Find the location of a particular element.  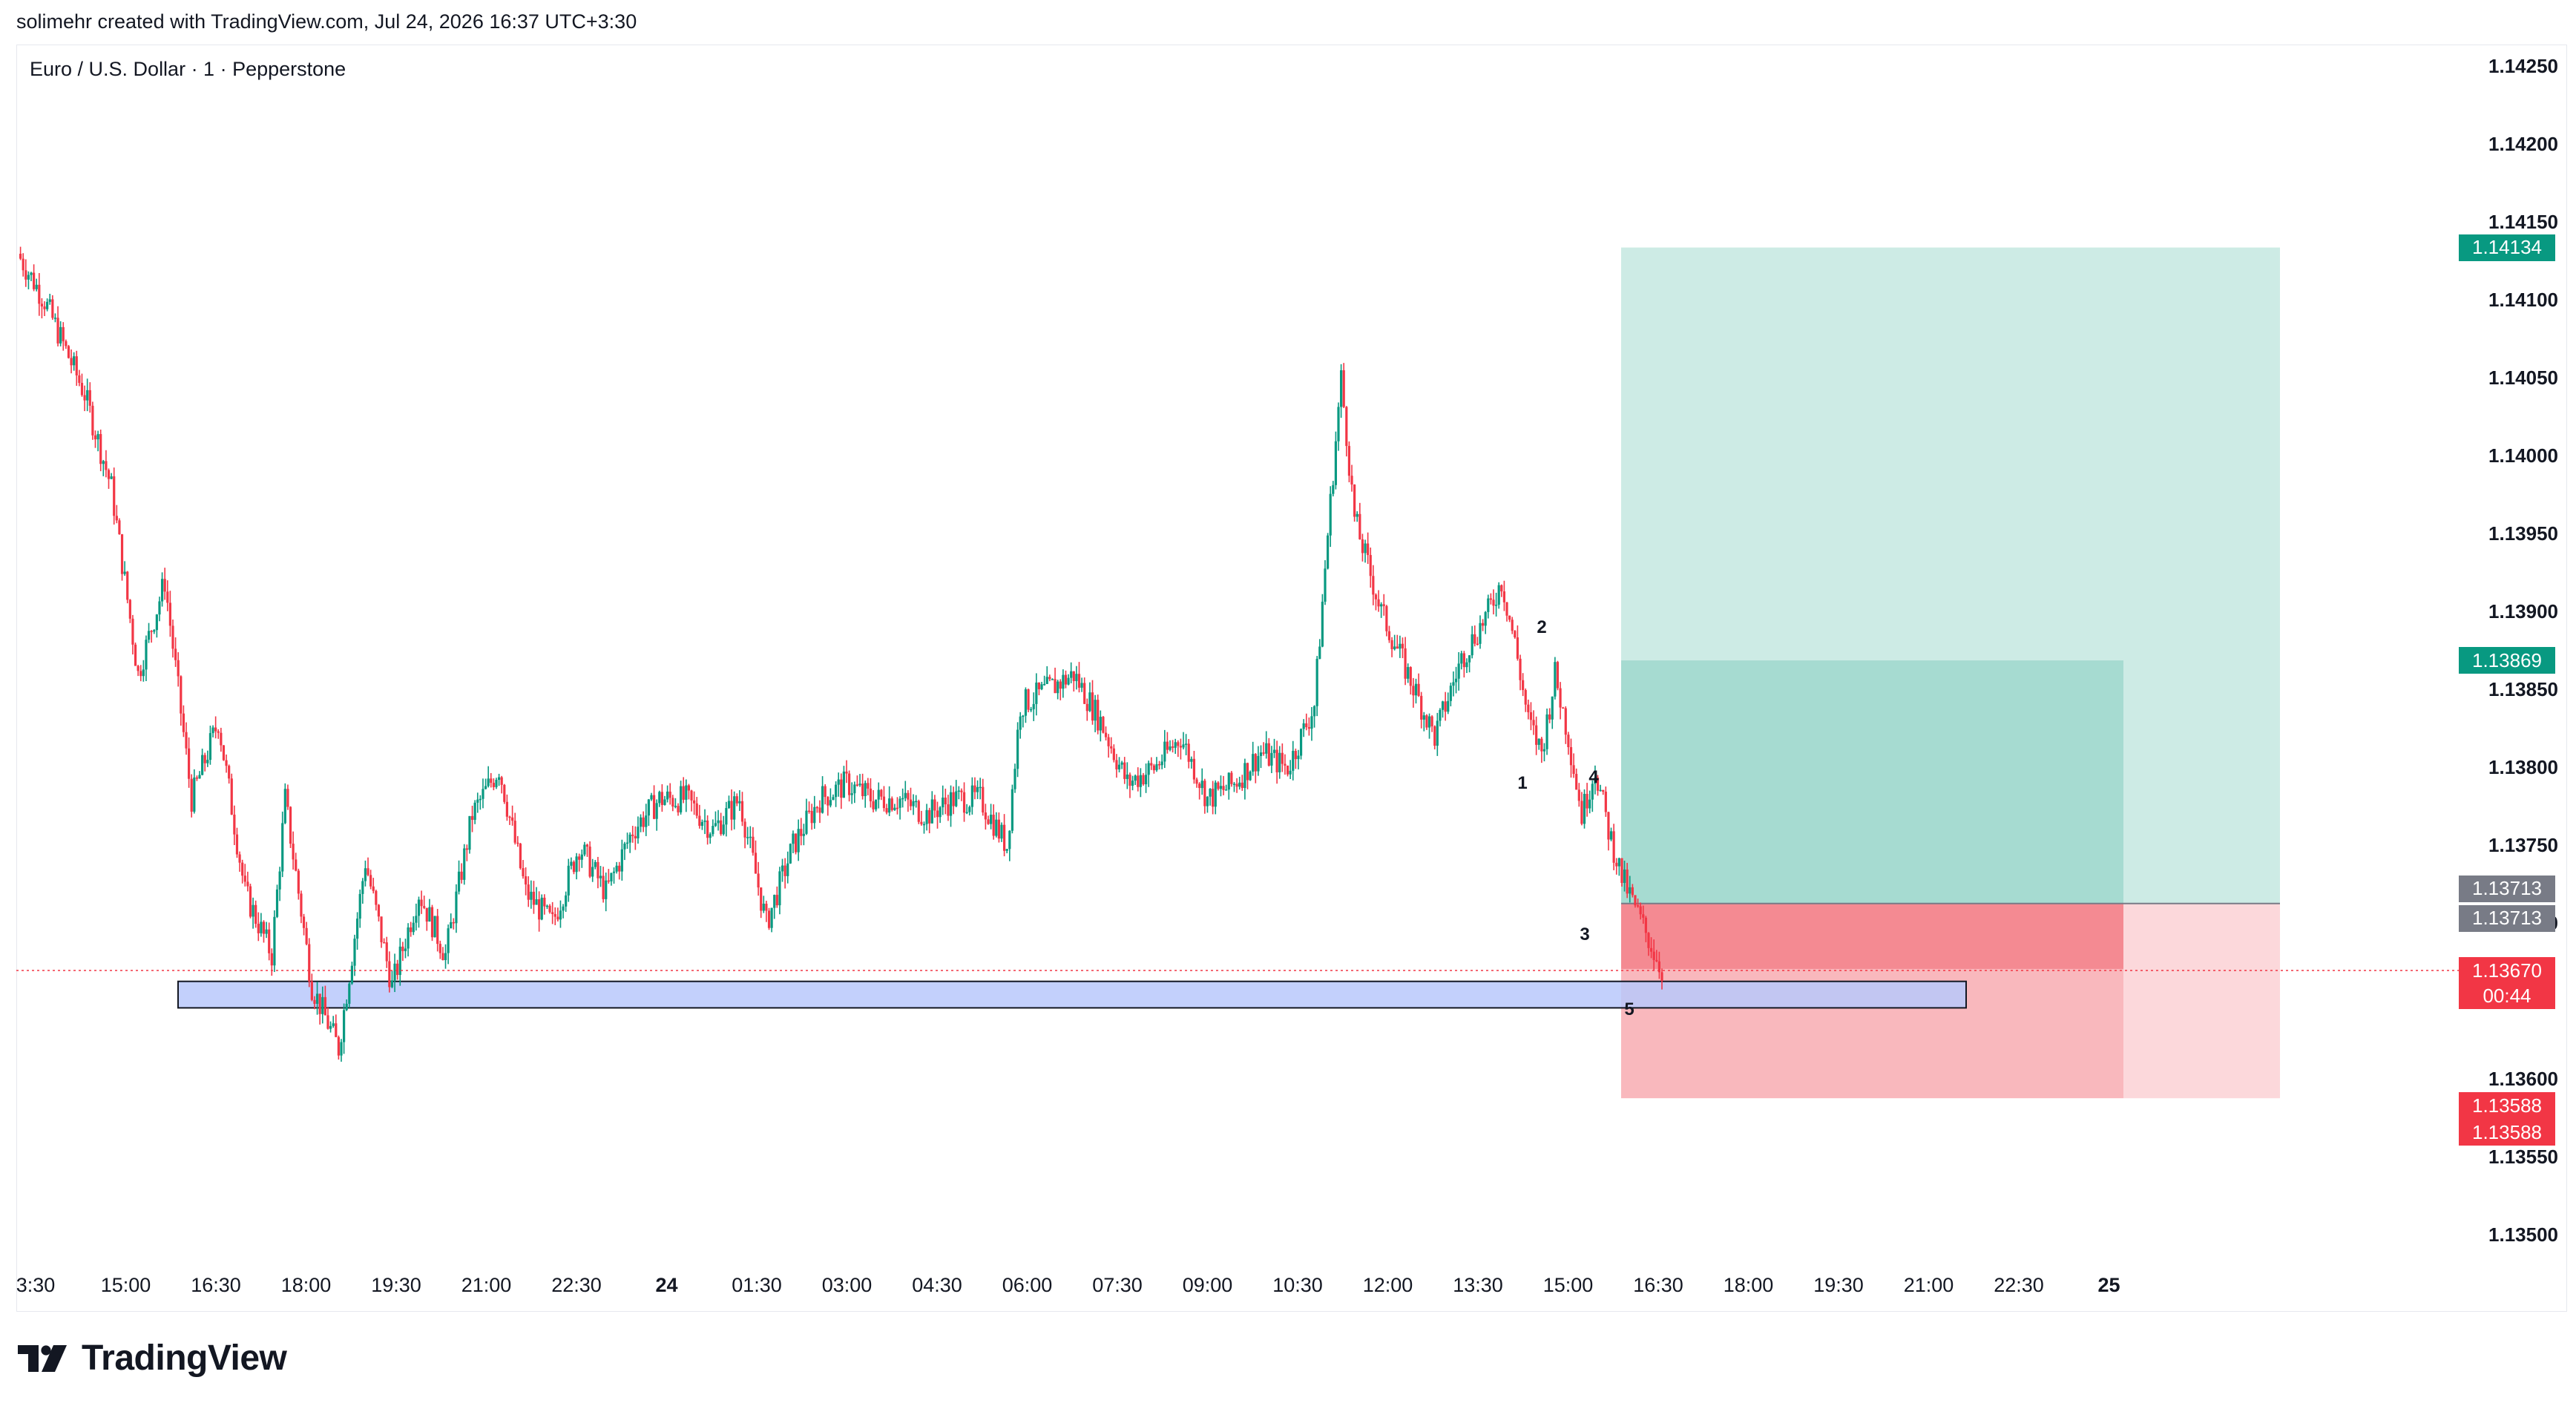

price-tag: 1.13713 is located at coordinates (2507, 888).